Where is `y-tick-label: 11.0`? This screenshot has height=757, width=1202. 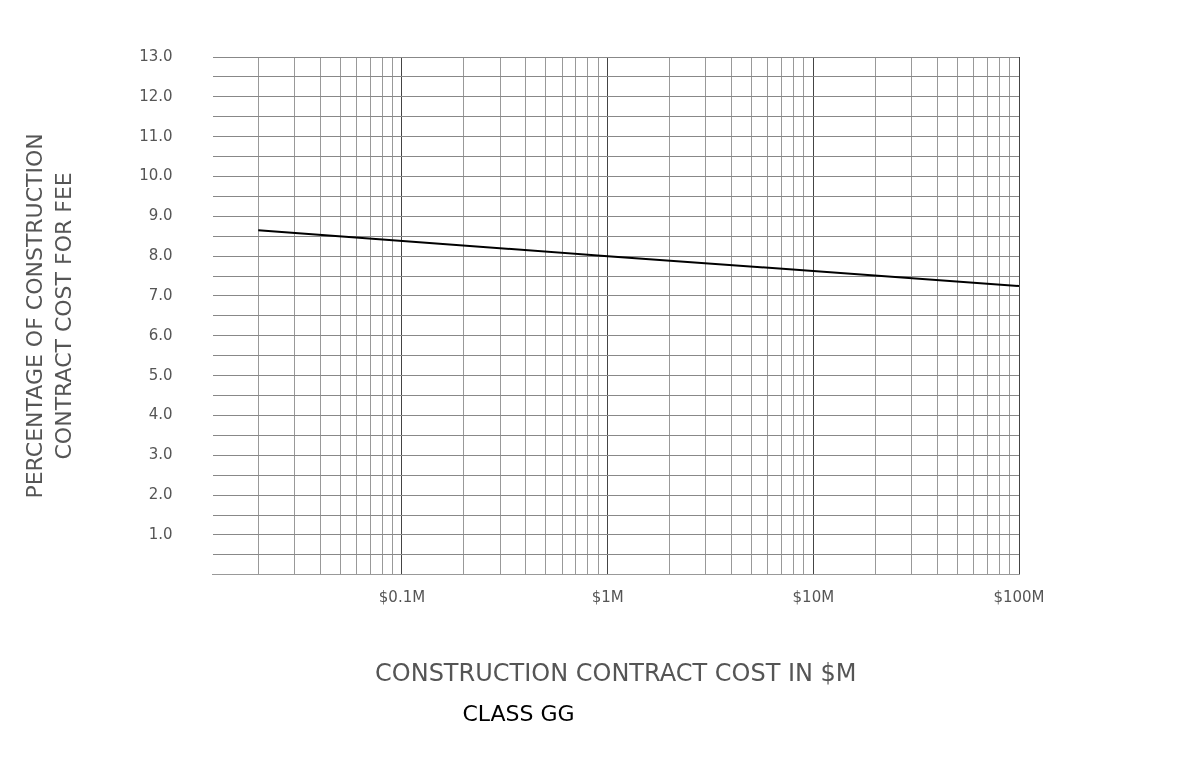 y-tick-label: 11.0 is located at coordinates (156, 135).